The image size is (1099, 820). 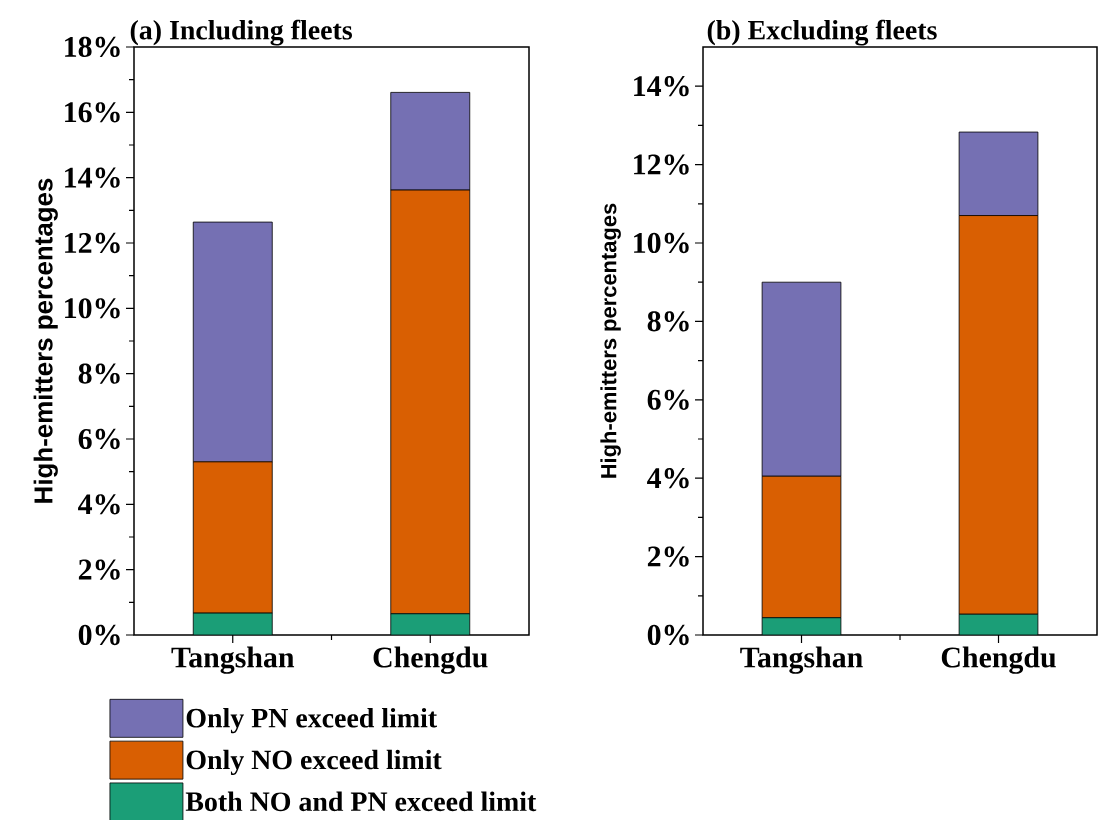 I want to click on legend-label: Only PN exceed limit, so click(x=311, y=720).